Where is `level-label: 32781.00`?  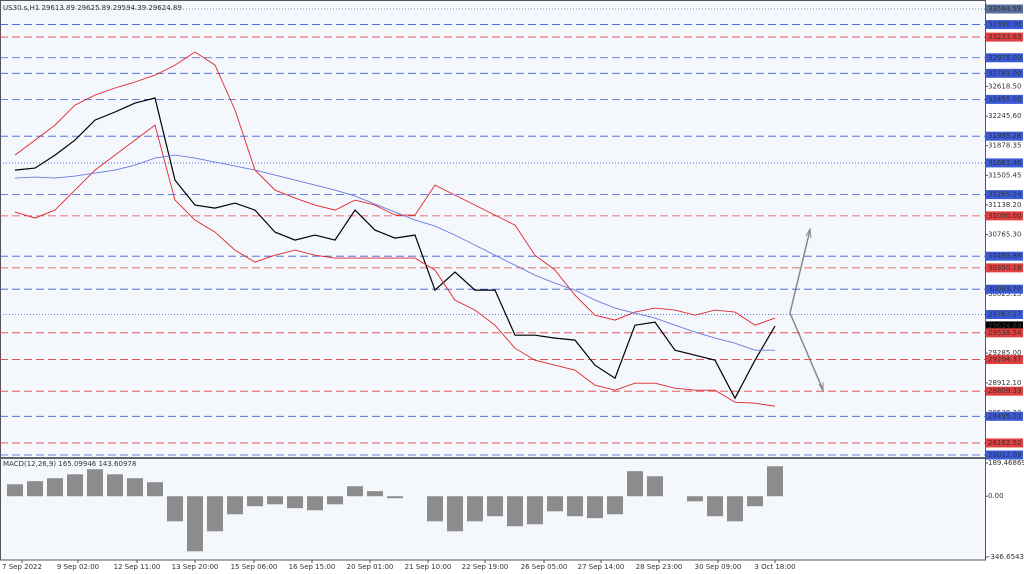 level-label: 32781.00 is located at coordinates (1004, 73).